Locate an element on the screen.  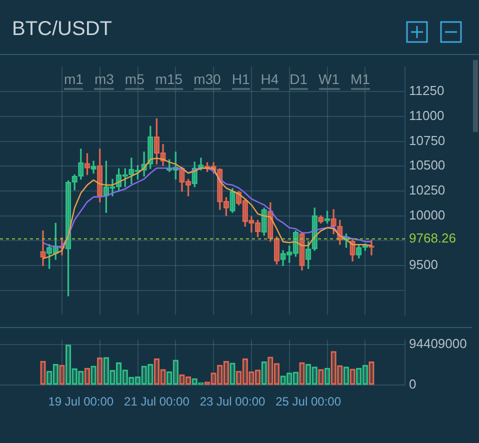
x-tick-label: 21 Jul 00:00 is located at coordinates (157, 401).